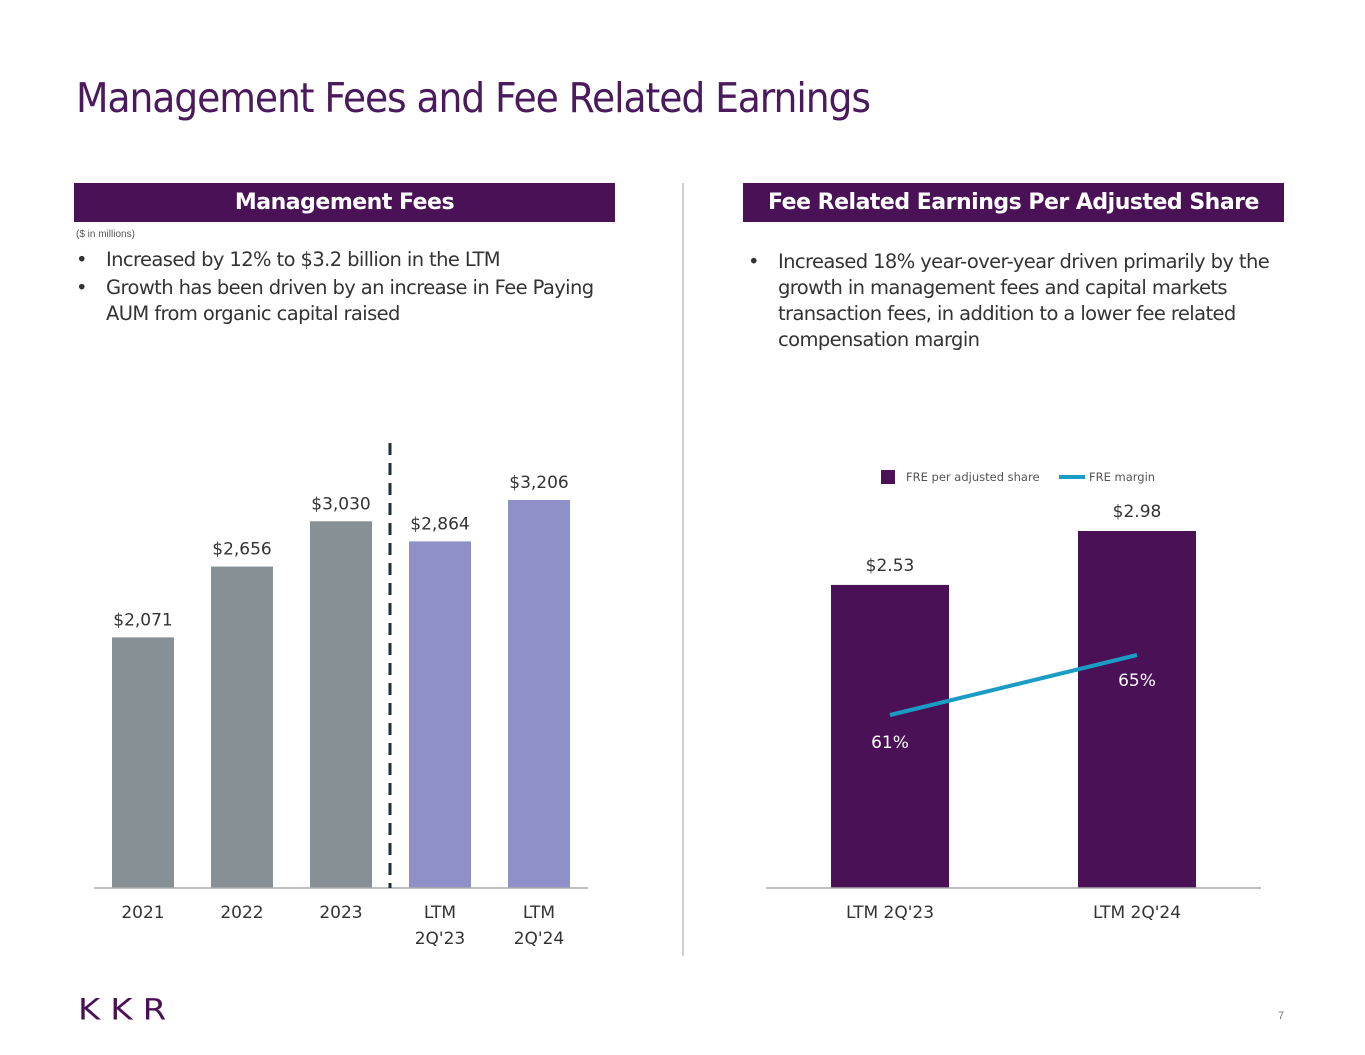  Describe the element at coordinates (973, 477) in the screenshot. I see `legend-label: FRE per adjusted share` at that location.